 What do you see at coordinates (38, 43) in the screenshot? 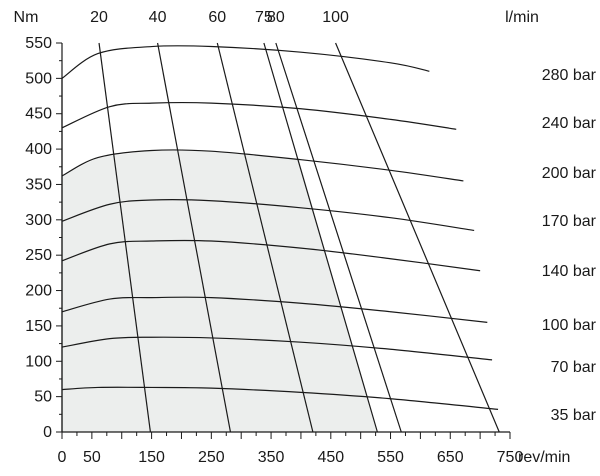
I see `y-tick-label: 550` at bounding box center [38, 43].